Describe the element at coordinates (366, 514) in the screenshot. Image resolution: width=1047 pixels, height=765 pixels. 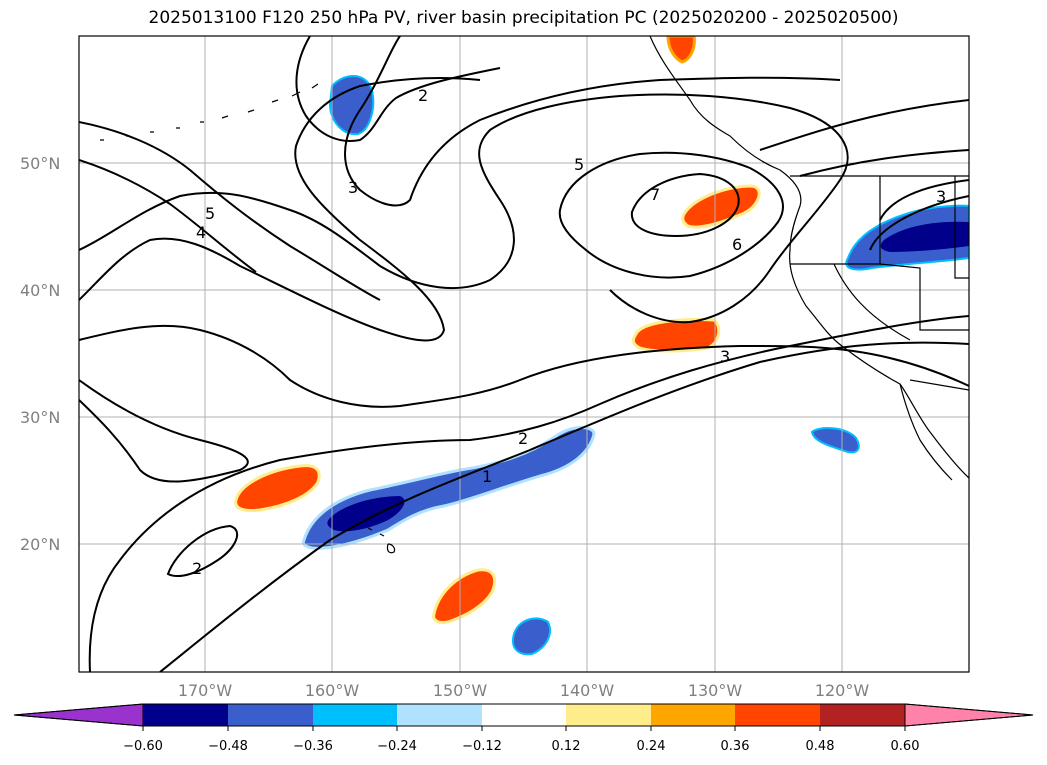
I see `neg-anomaly-band-core` at that location.